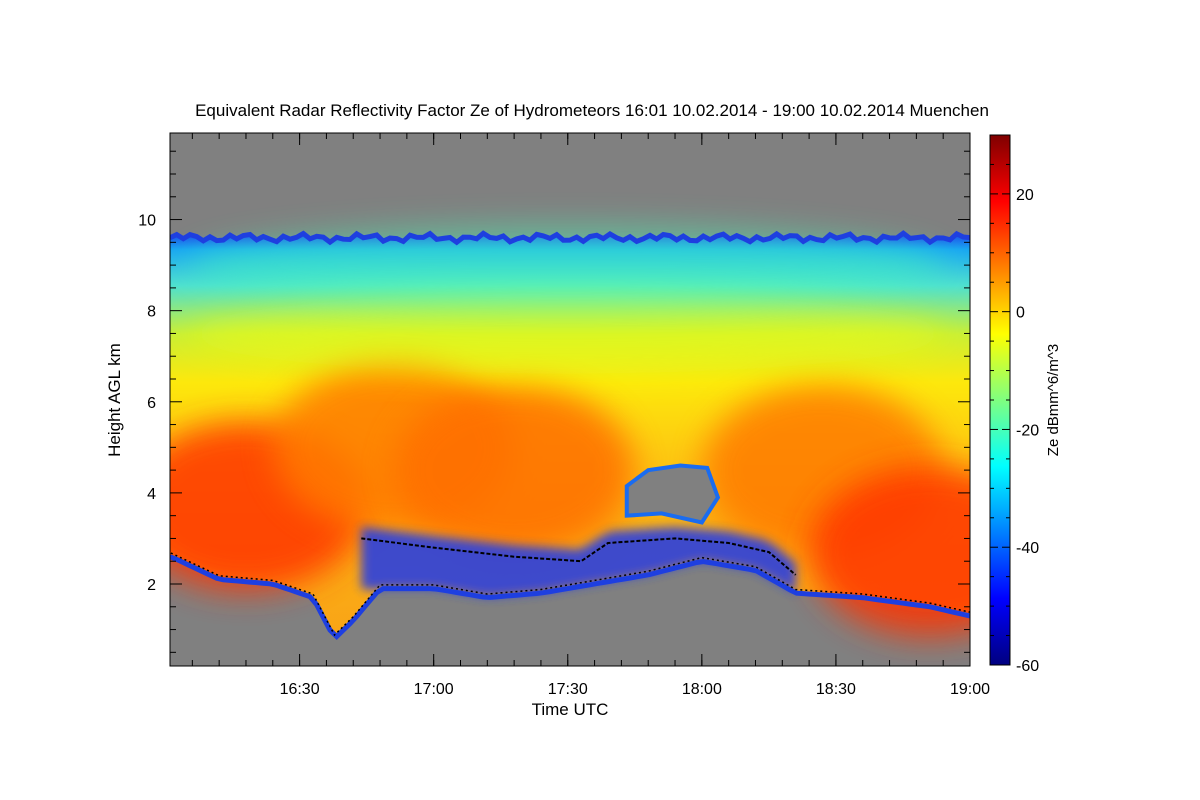  Describe the element at coordinates (300, 689) in the screenshot. I see `x-tick-label: 16:30` at that location.